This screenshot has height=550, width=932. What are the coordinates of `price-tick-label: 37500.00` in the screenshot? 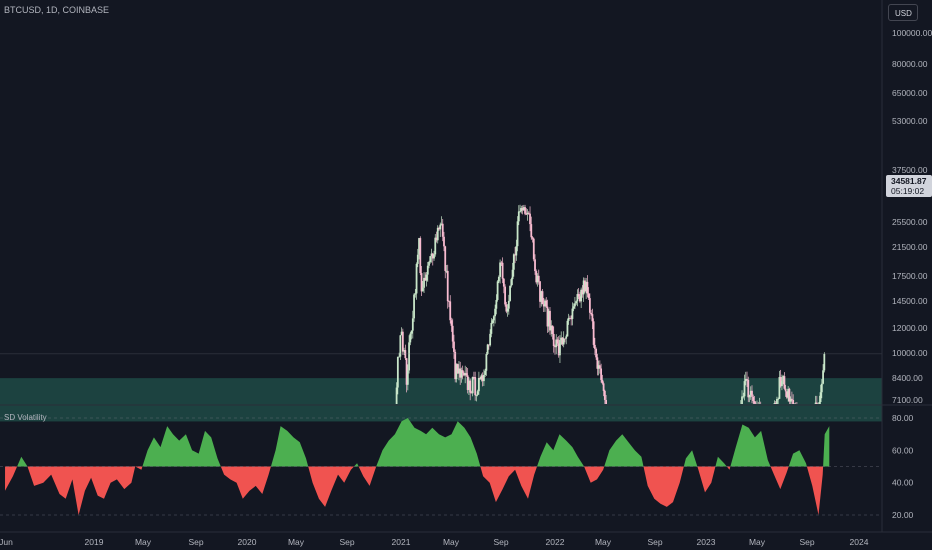 It's located at (910, 170).